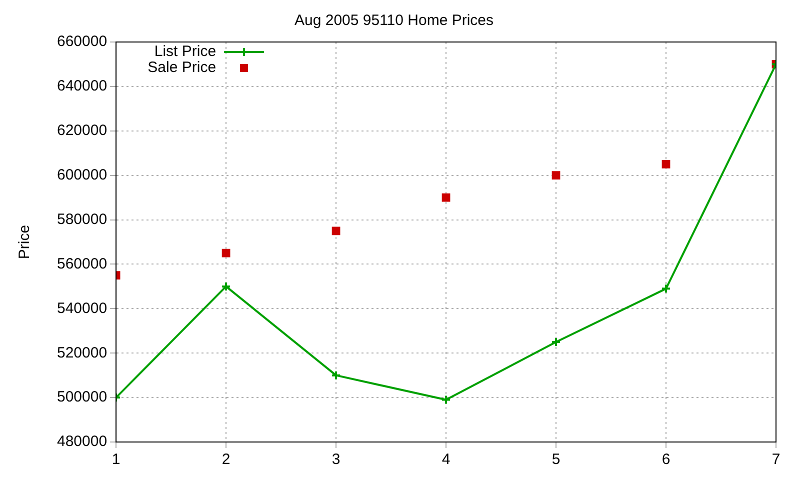 This screenshot has height=480, width=800. What do you see at coordinates (82, 263) in the screenshot?
I see `y-tick-label: 560000` at bounding box center [82, 263].